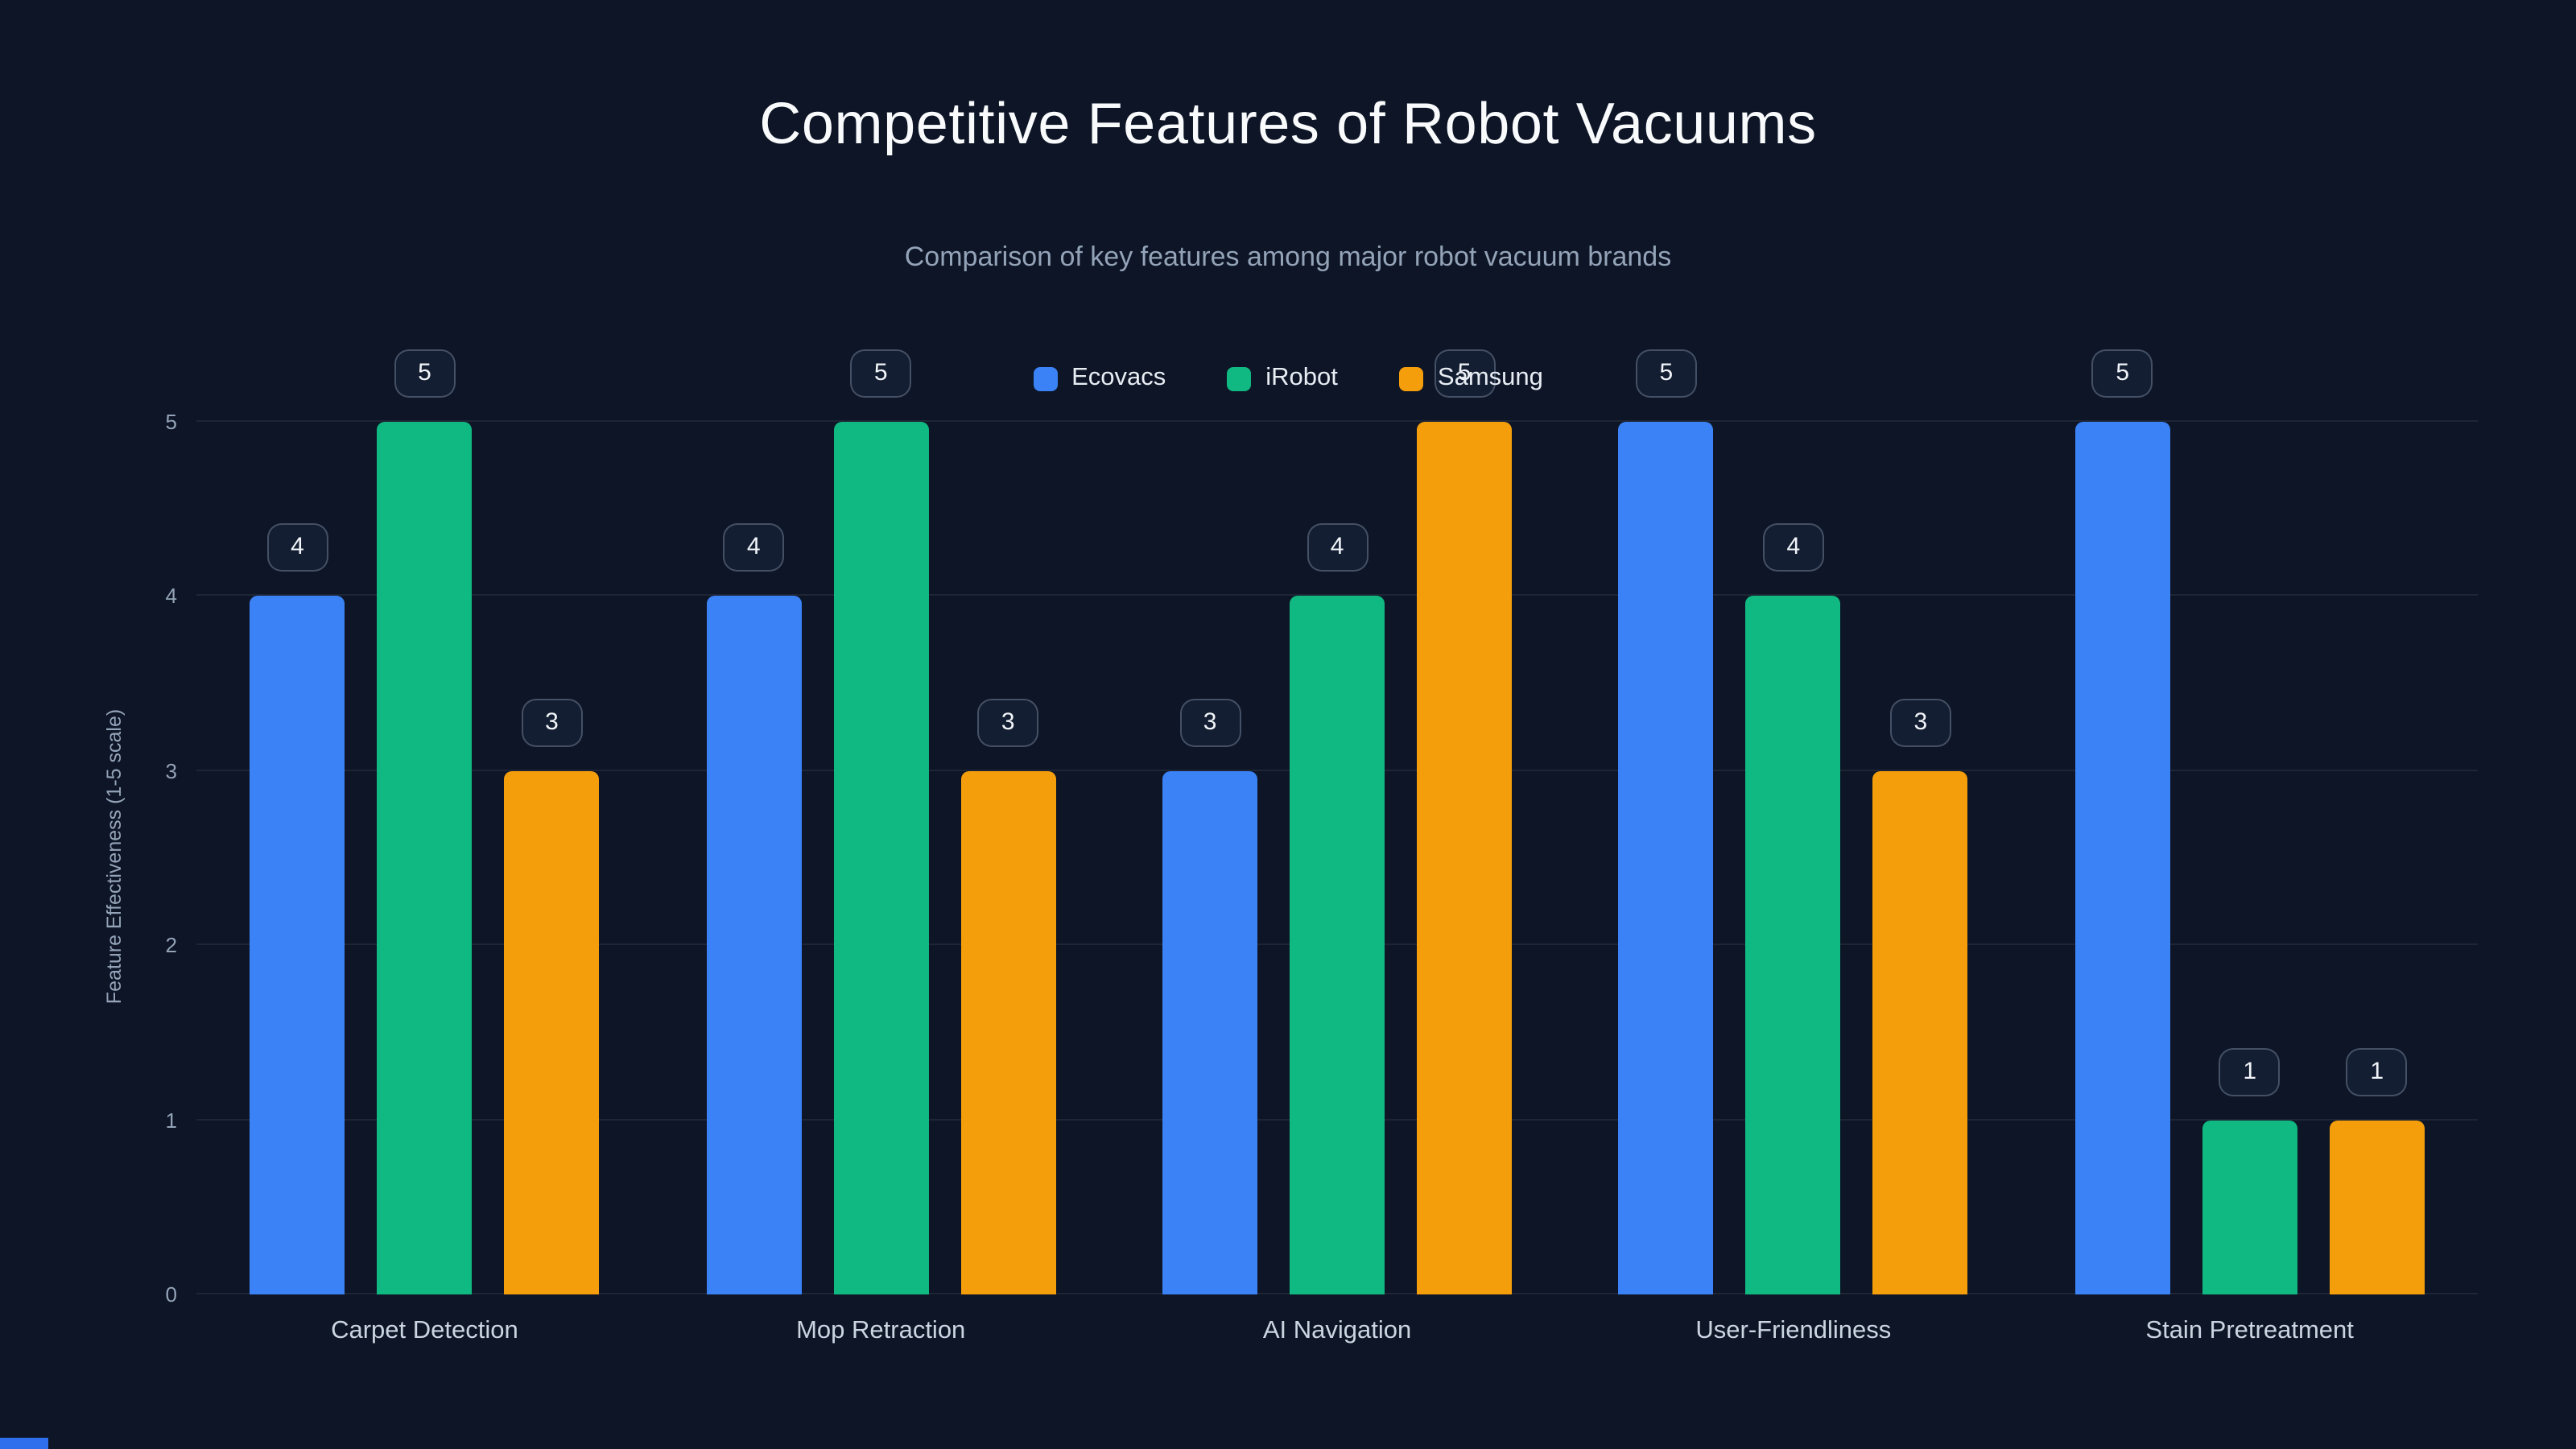  I want to click on legend-label: Samsung, so click(1490, 377).